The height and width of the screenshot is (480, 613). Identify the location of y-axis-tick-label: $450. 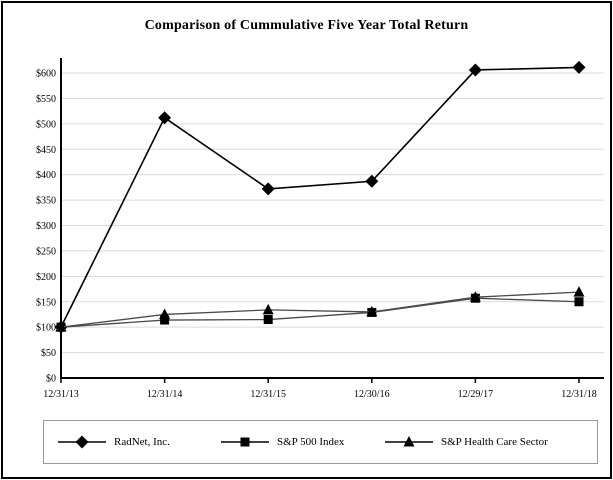
(46, 150).